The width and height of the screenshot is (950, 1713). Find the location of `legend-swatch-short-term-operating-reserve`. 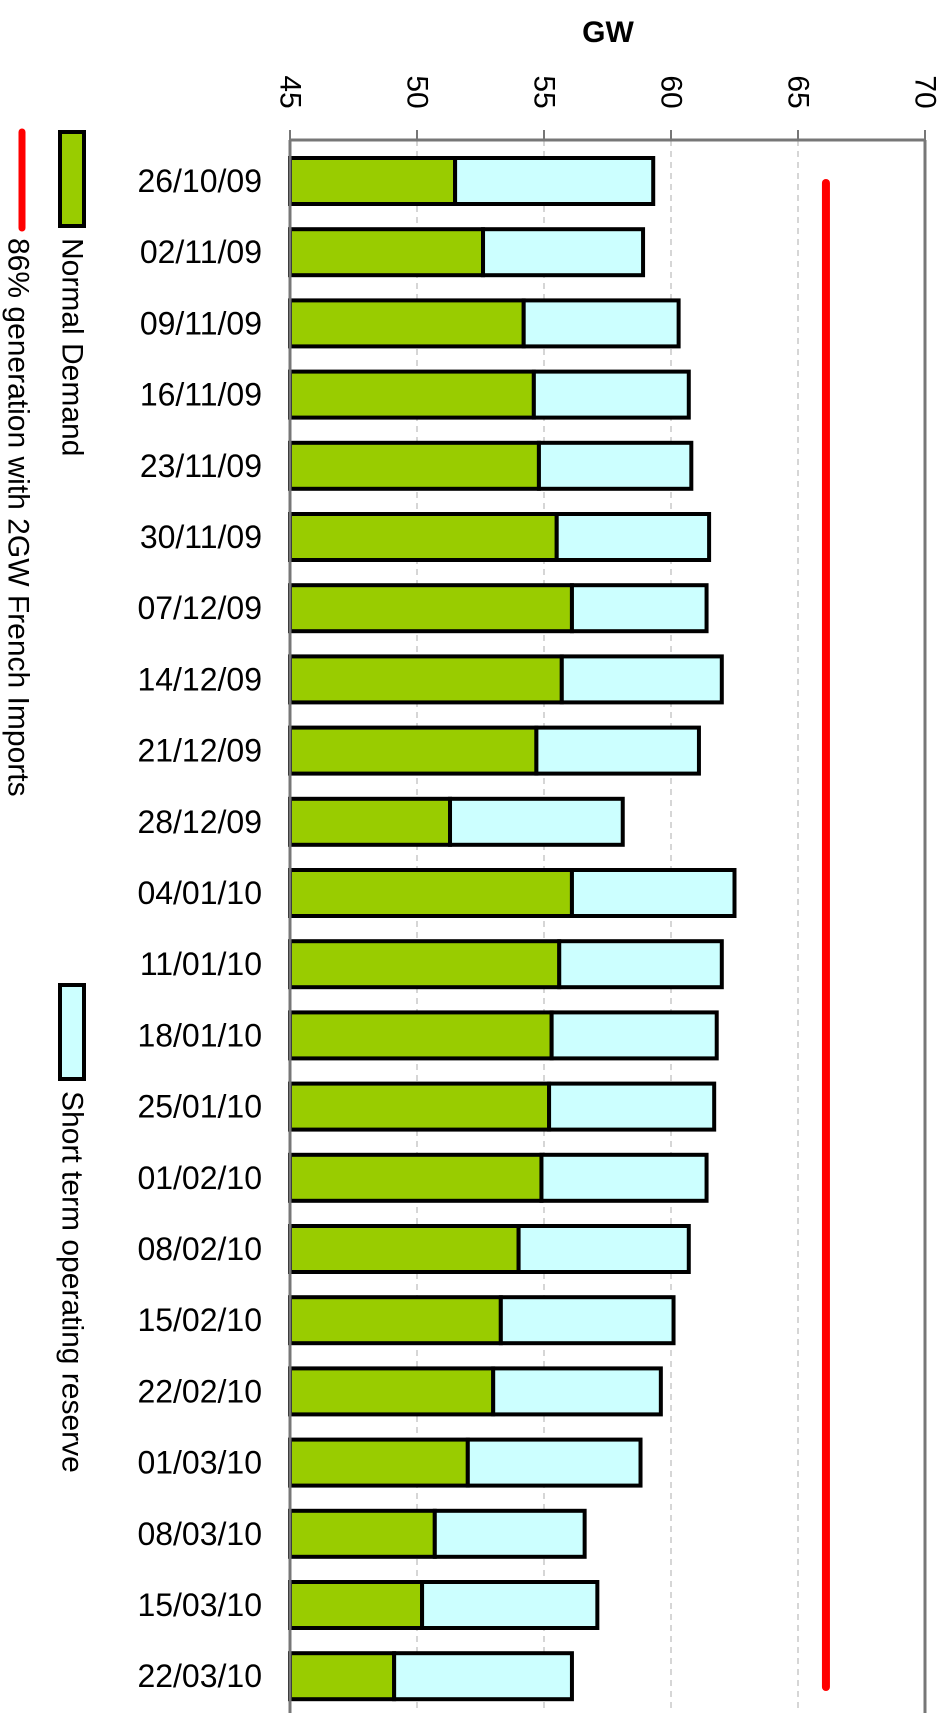

legend-swatch-short-term-operating-reserve is located at coordinates (72, 1032).